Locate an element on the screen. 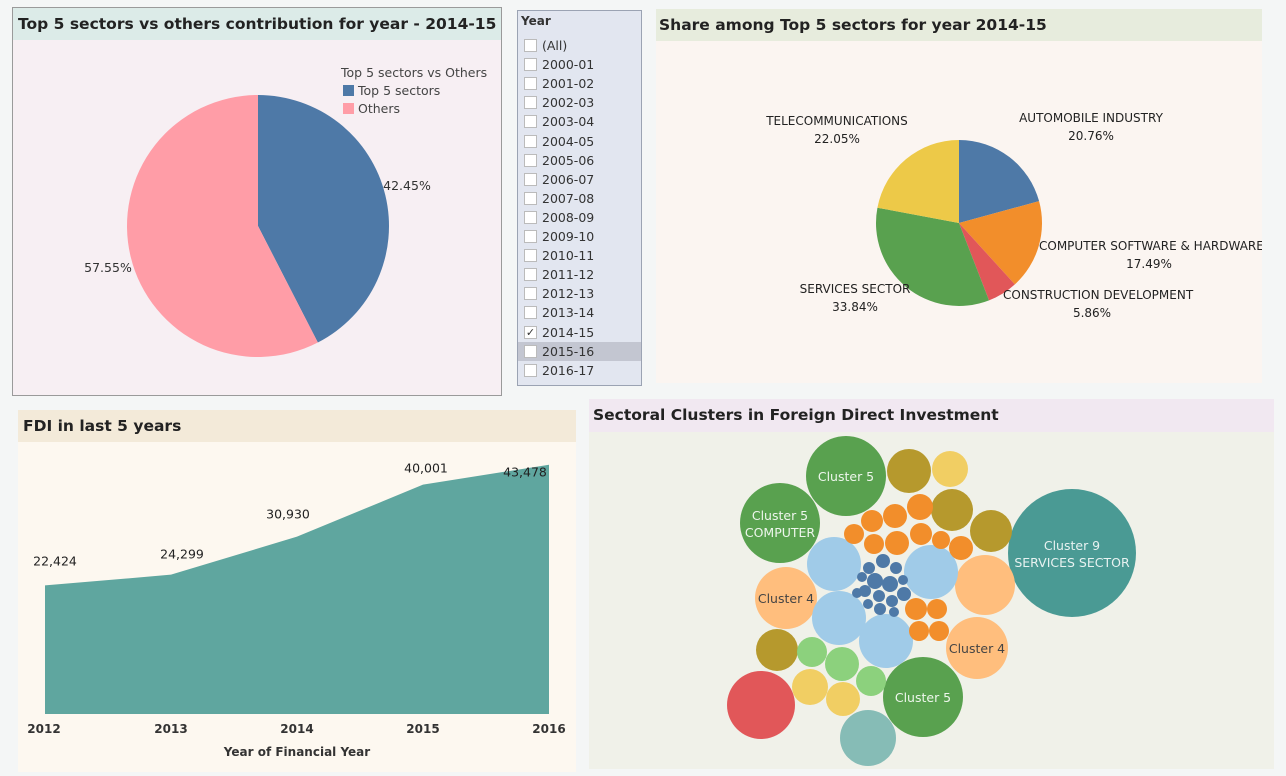 This screenshot has width=1286, height=776. bubble-cluster4-right is located at coordinates (977, 648).